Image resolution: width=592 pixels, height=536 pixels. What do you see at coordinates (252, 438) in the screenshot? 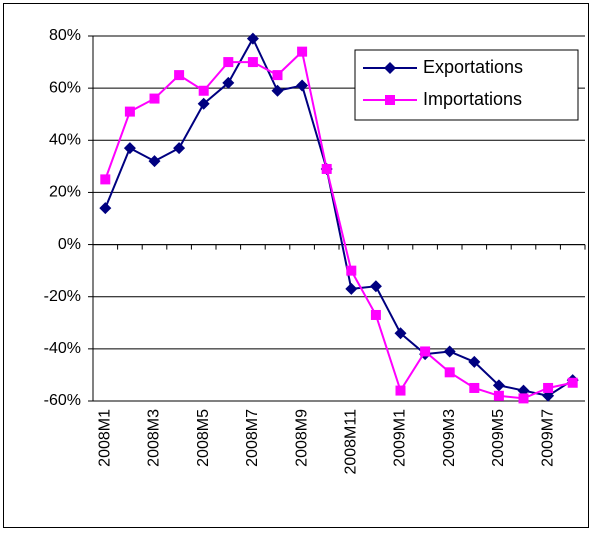
I see `x-tick-label: 2008M7` at bounding box center [252, 438].